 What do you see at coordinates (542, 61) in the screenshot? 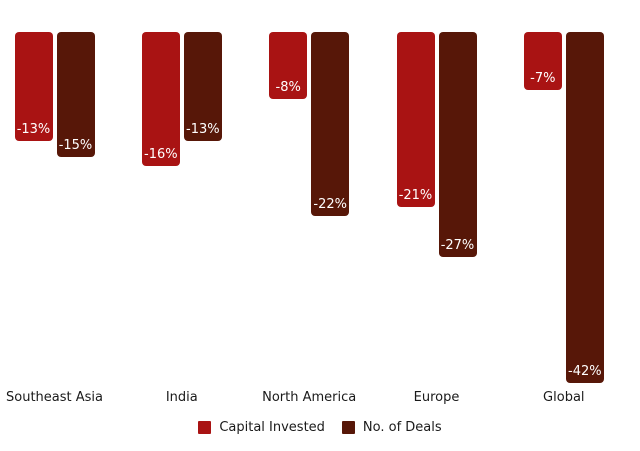
I see `bar-global-capital-invested: -7%` at bounding box center [542, 61].